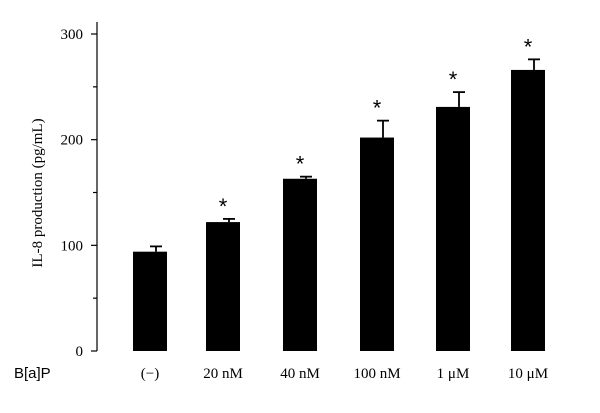  What do you see at coordinates (32, 373) in the screenshot?
I see `x-axis-row-label: B[a]P` at bounding box center [32, 373].